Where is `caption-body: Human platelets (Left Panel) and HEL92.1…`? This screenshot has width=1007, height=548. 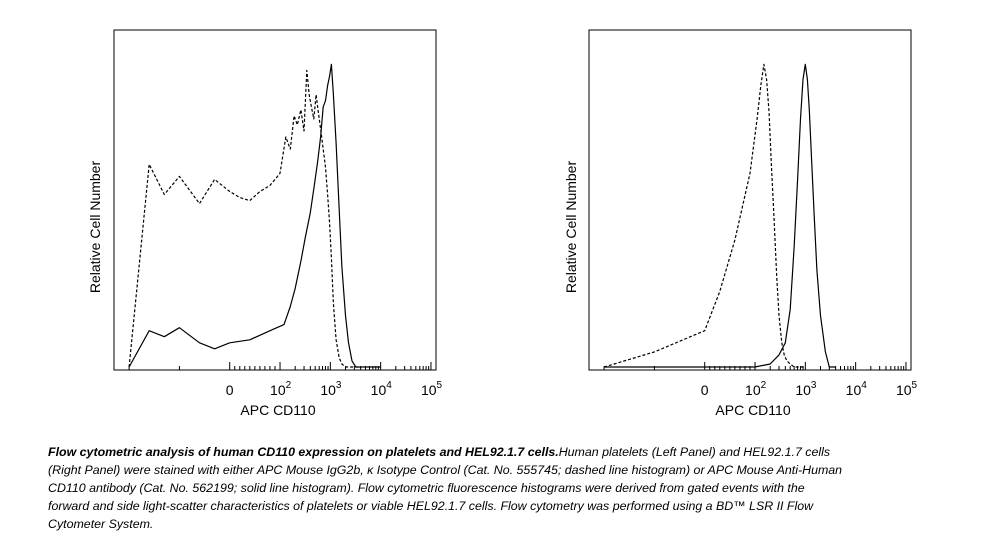
caption-body: Human platelets (Left Panel) and HEL92.1… is located at coordinates (445, 488).